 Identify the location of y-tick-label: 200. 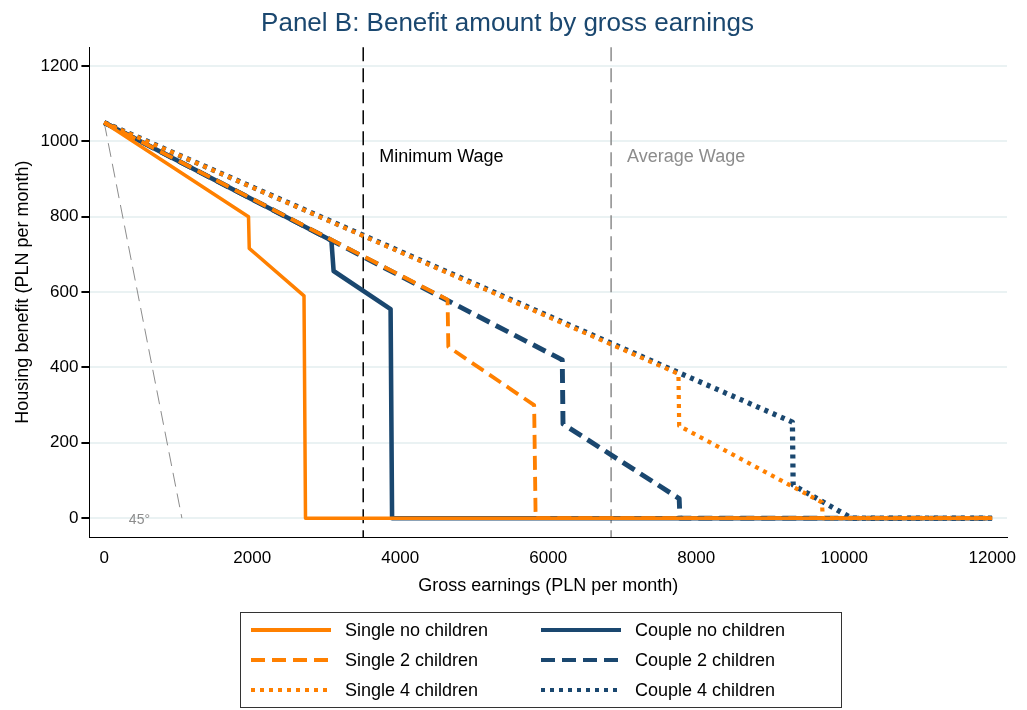
(64, 442).